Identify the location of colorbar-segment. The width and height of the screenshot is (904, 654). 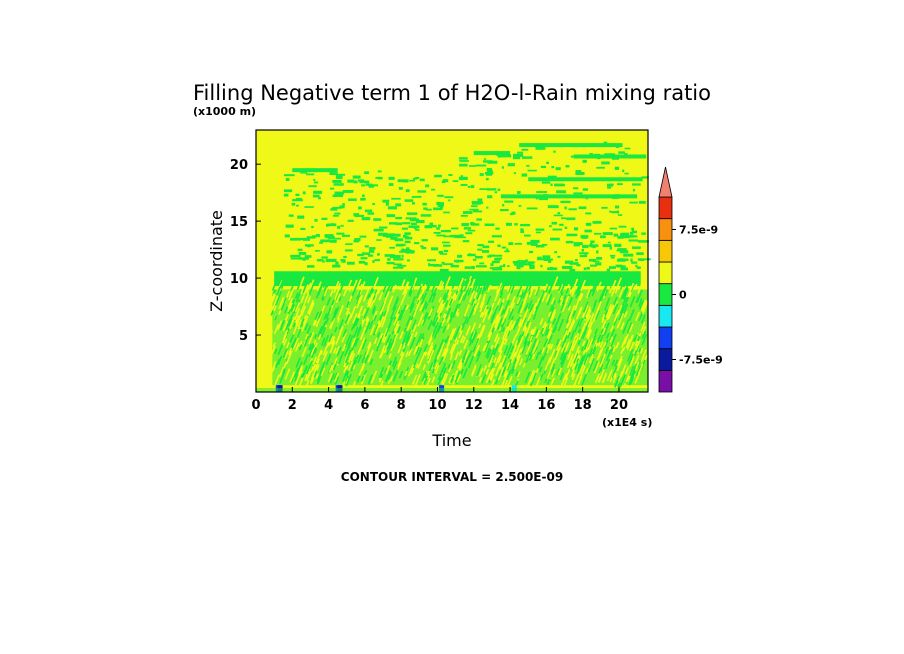
(665, 359).